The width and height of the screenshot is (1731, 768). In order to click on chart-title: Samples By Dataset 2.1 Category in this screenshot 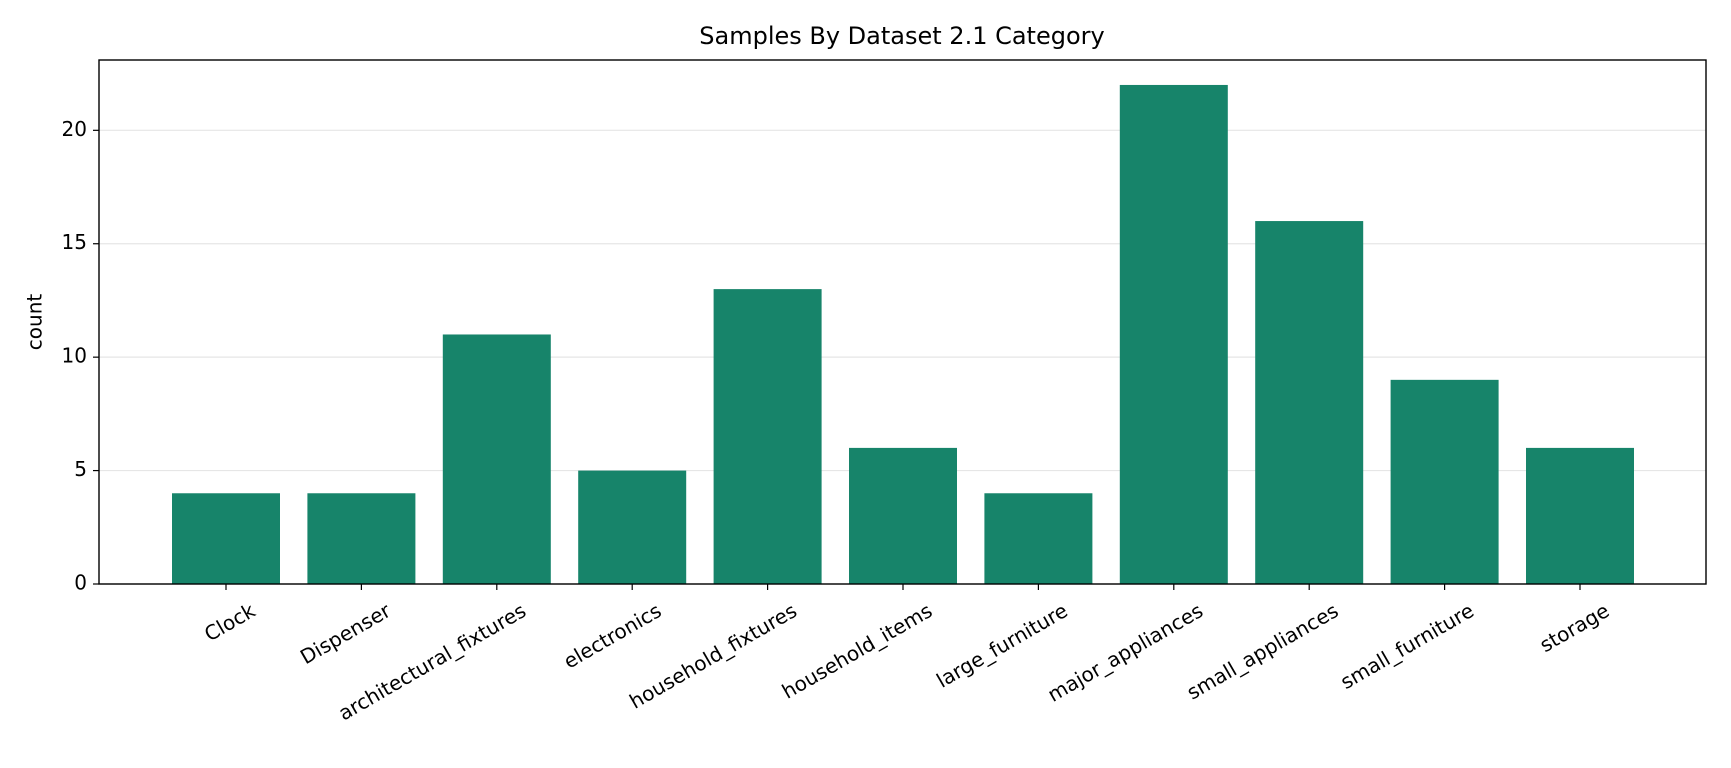, I will do `click(901, 36)`.